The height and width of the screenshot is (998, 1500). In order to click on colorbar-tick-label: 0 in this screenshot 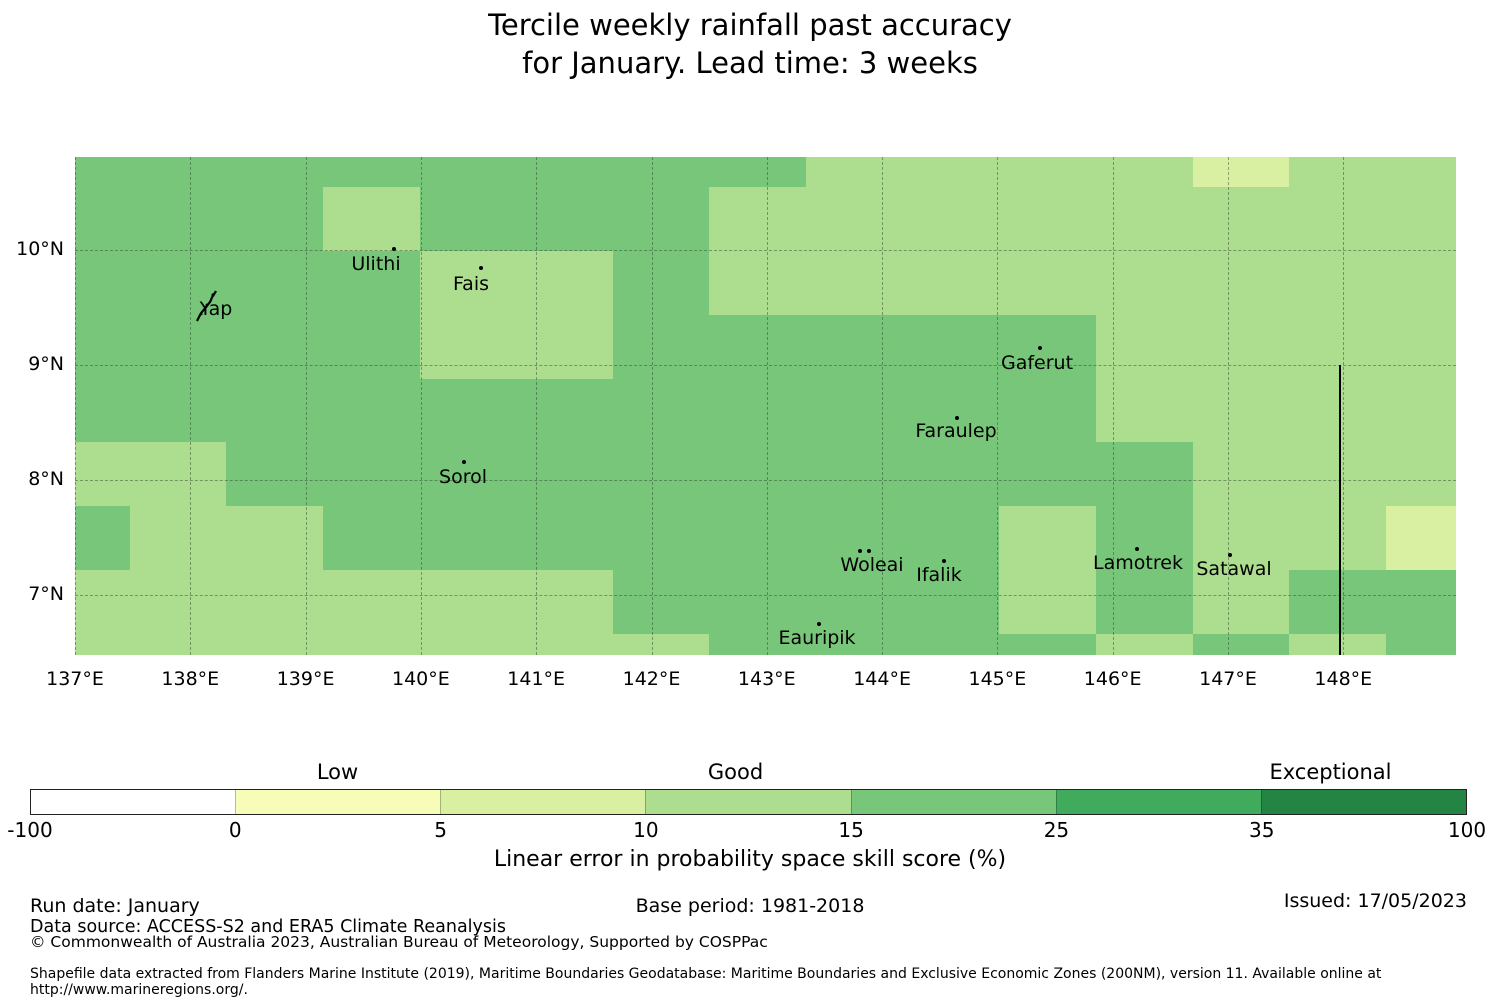, I will do `click(235, 830)`.